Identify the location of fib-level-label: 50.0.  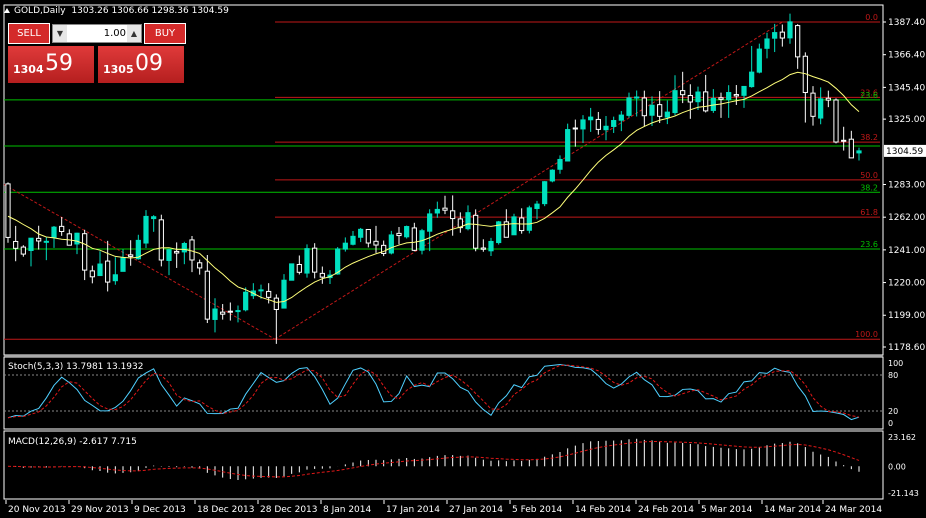
(869, 175).